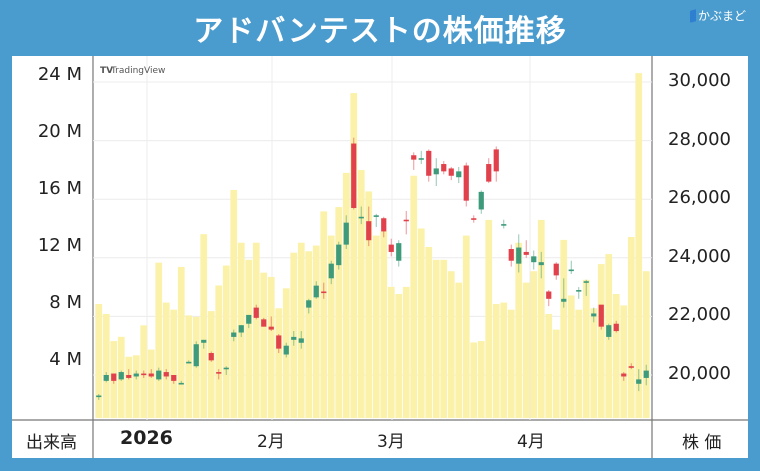 This screenshot has width=760, height=471. What do you see at coordinates (699, 373) in the screenshot?
I see `price-tick-label: 20,000` at bounding box center [699, 373].